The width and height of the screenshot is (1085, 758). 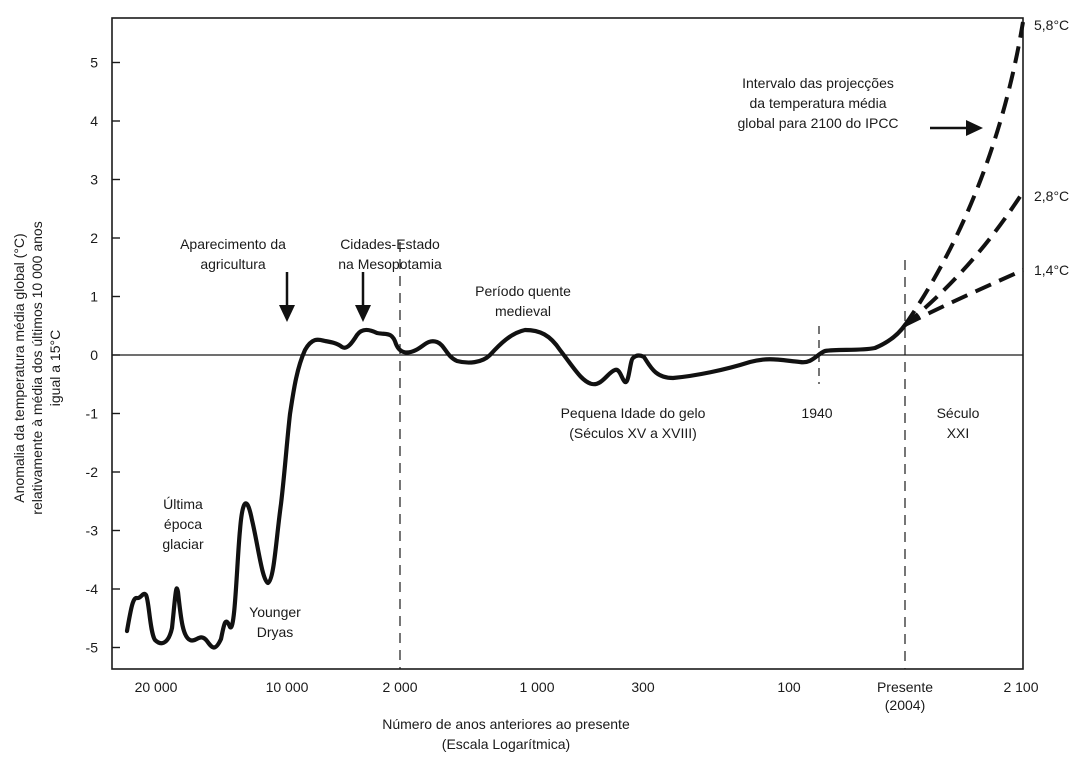 What do you see at coordinates (275, 612) in the screenshot?
I see `annotation-text: Younger` at bounding box center [275, 612].